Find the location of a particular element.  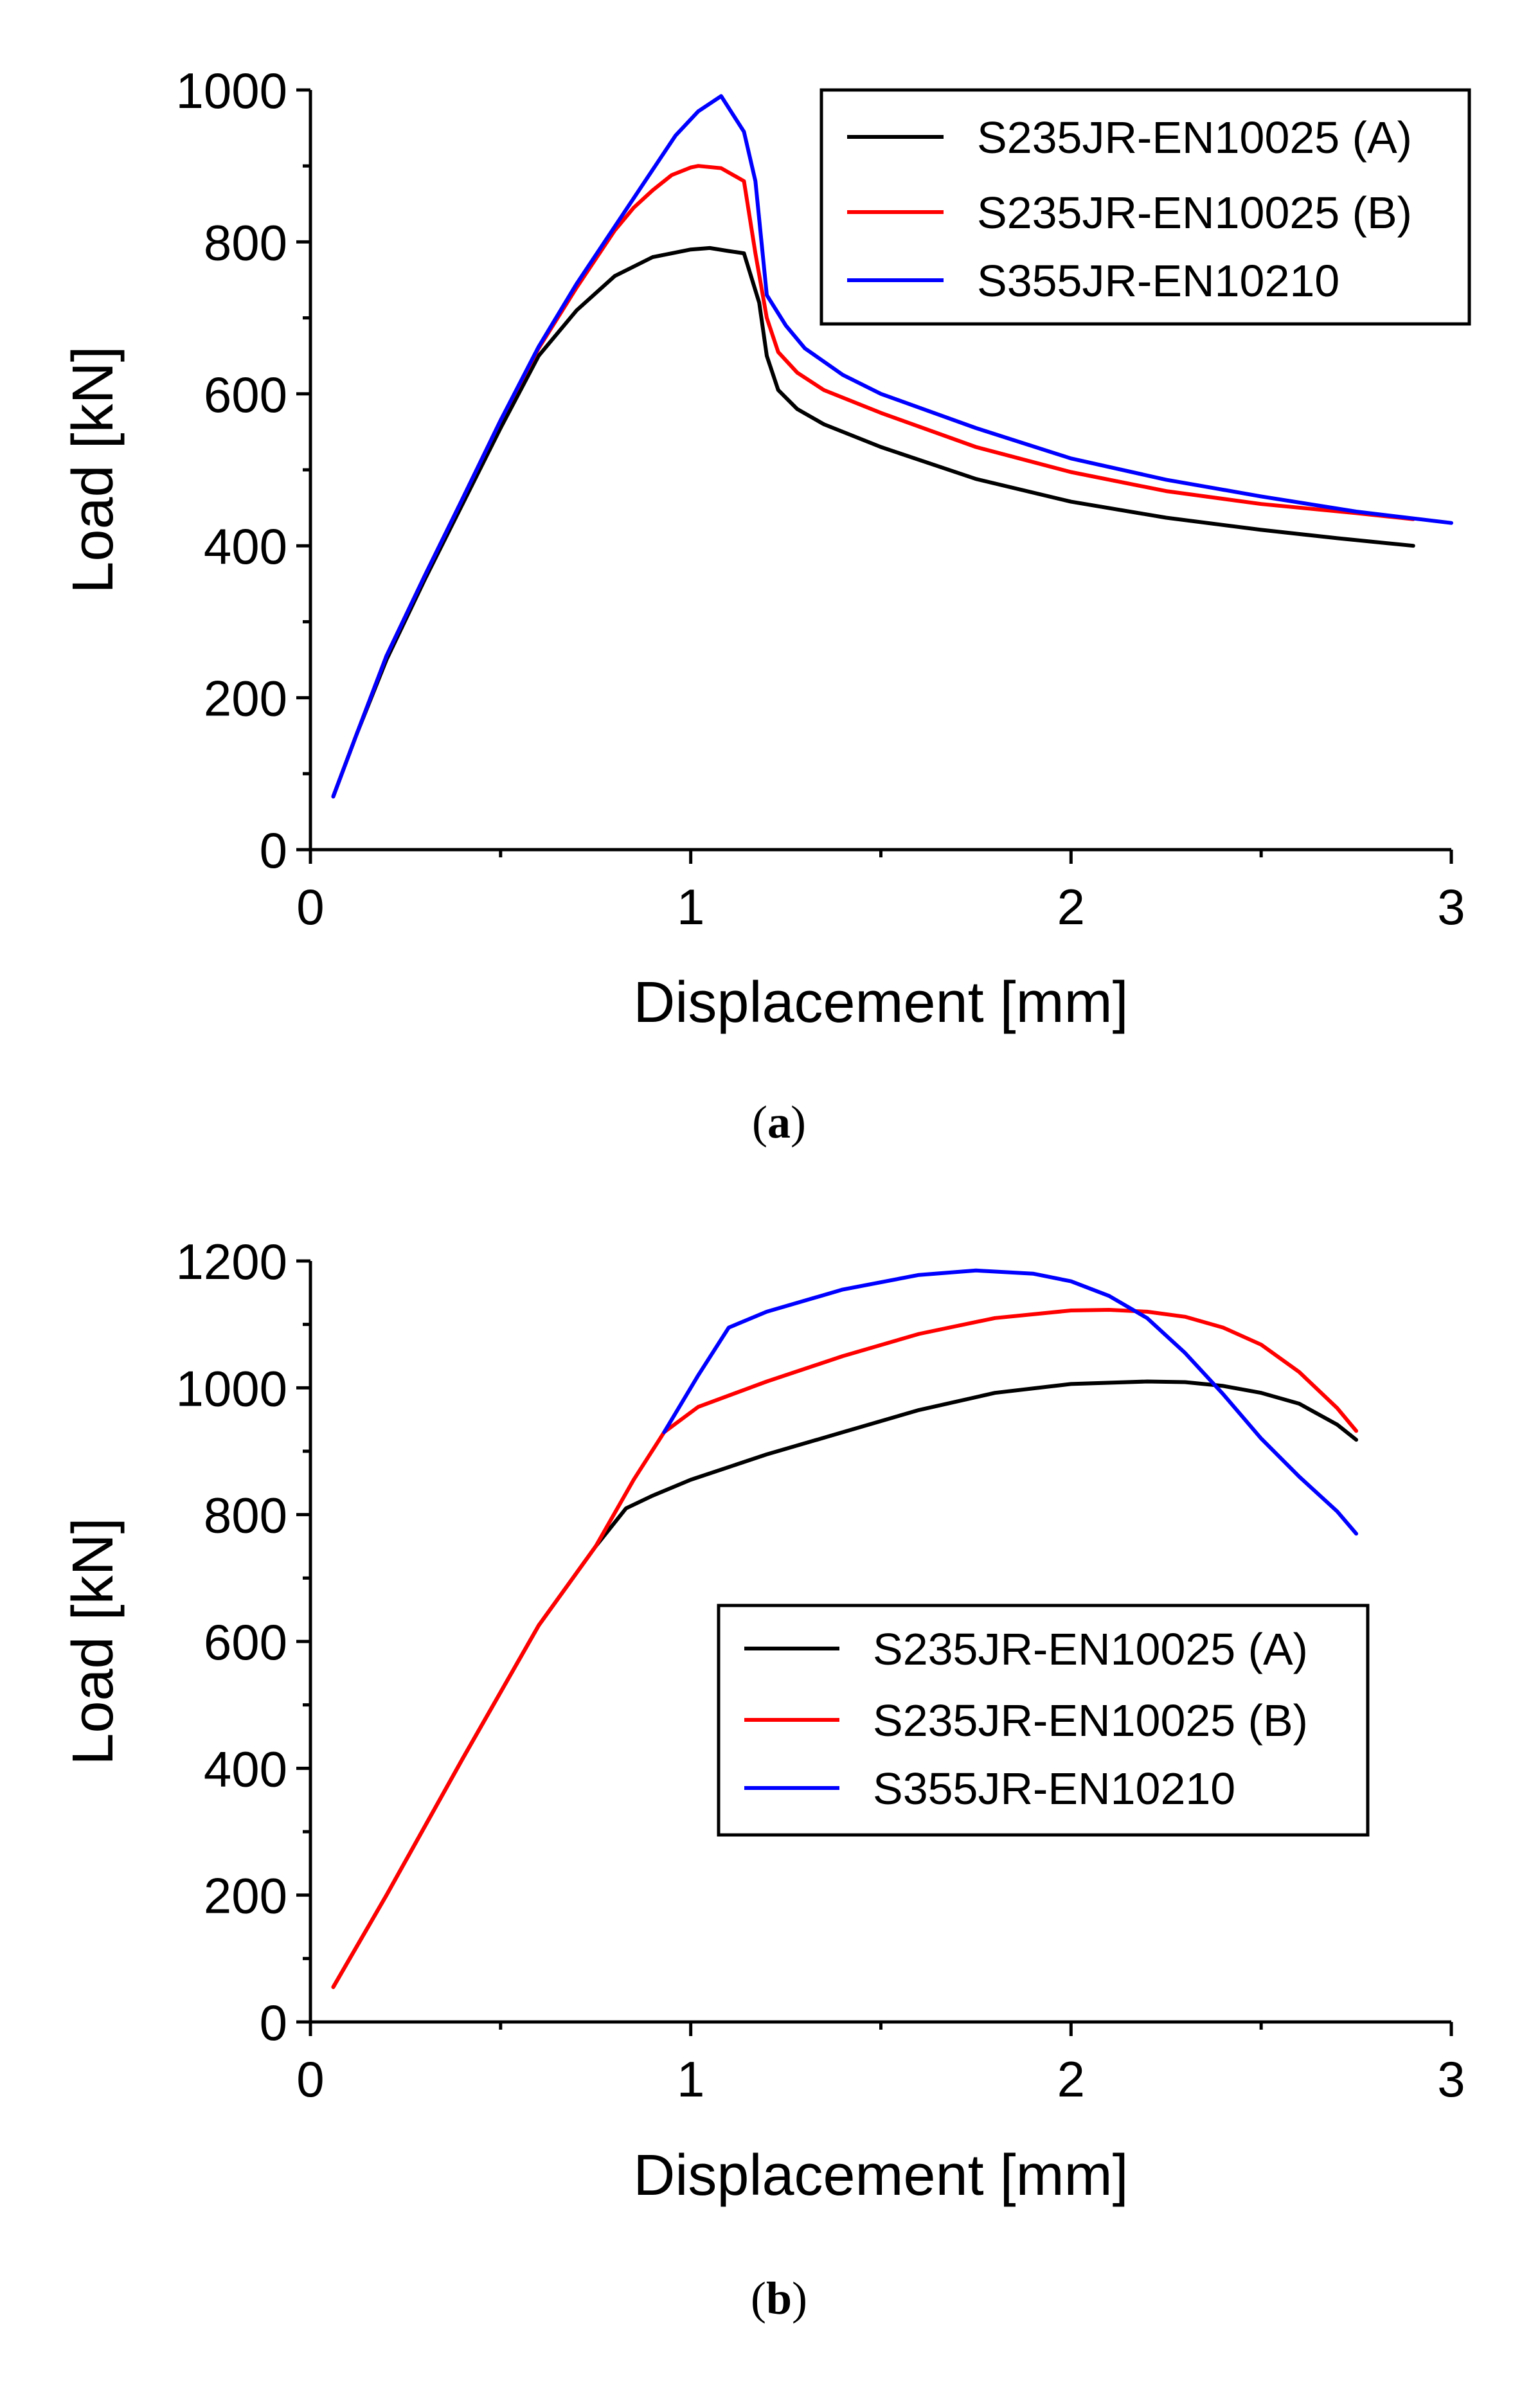

chart-a-legend-box is located at coordinates (1145, 207).